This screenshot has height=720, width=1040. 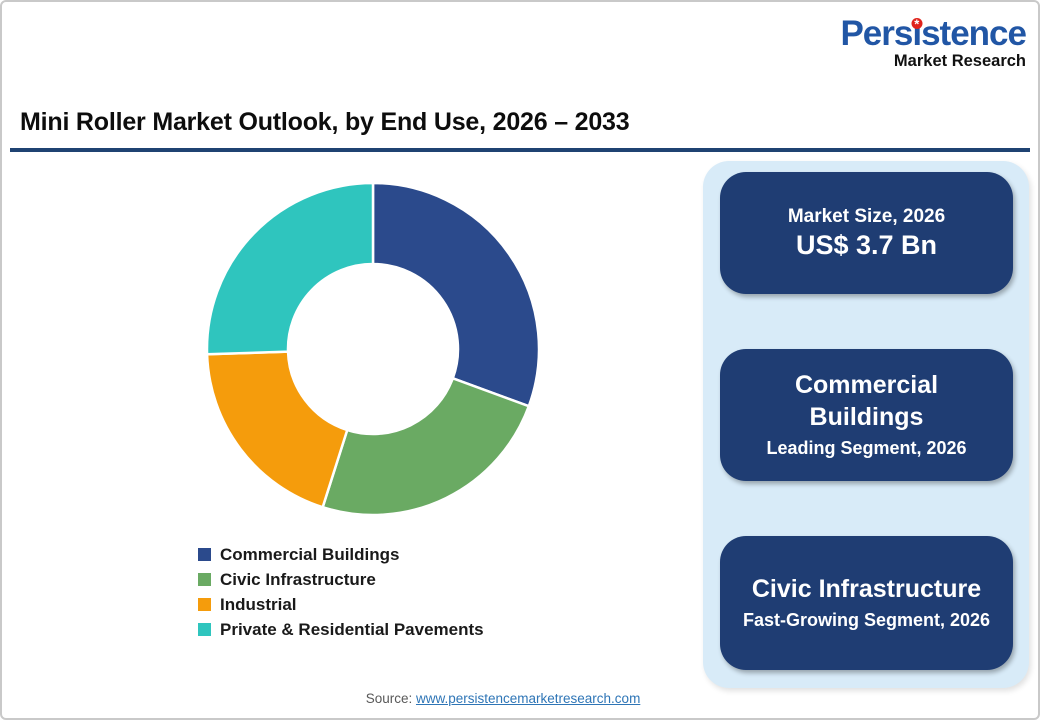 What do you see at coordinates (959, 61) in the screenshot?
I see `logo-subtitle: Market Research` at bounding box center [959, 61].